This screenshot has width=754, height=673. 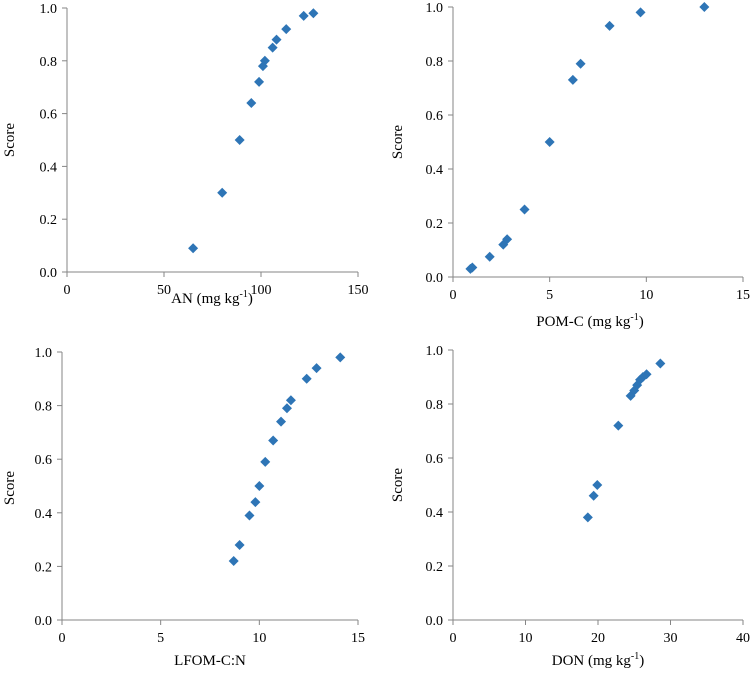 I want to click on x-tick-label: 150, so click(x=358, y=290).